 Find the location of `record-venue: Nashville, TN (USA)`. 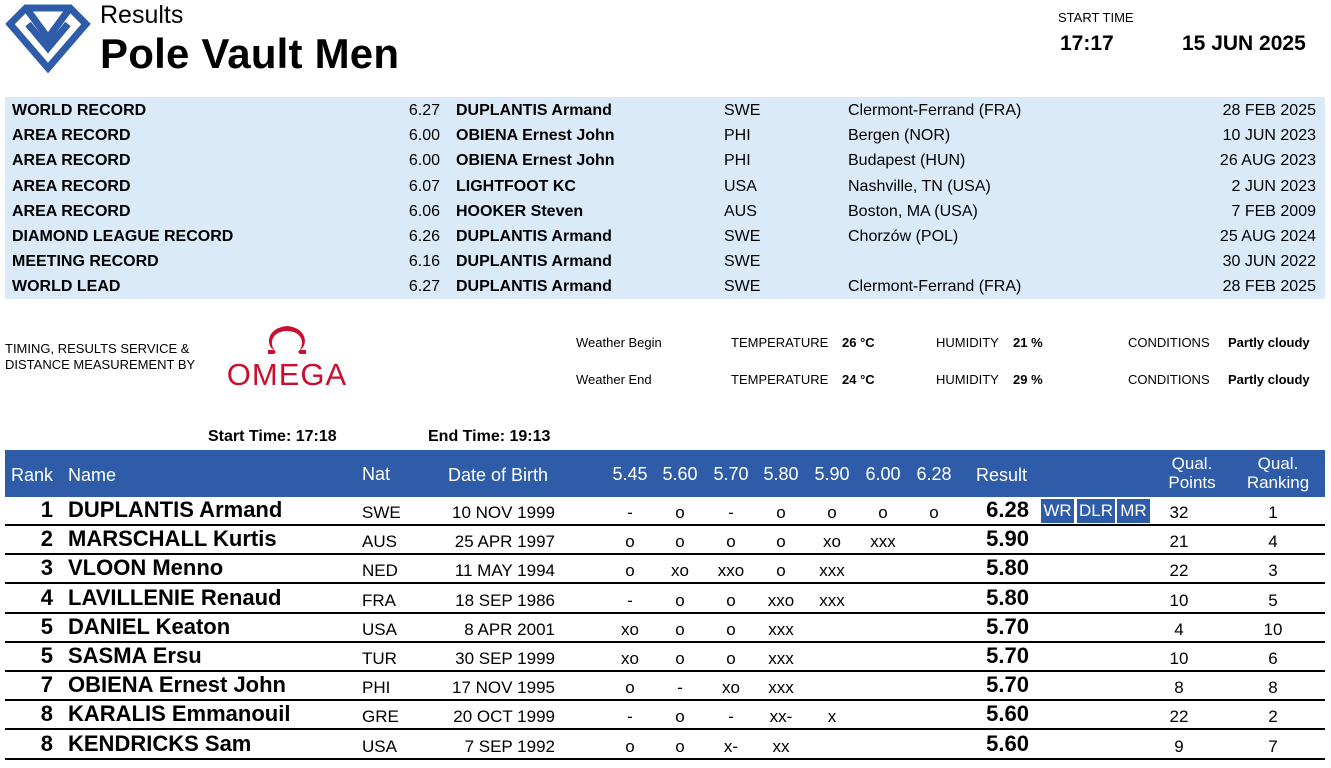

record-venue: Nashville, TN (USA) is located at coordinates (919, 186).